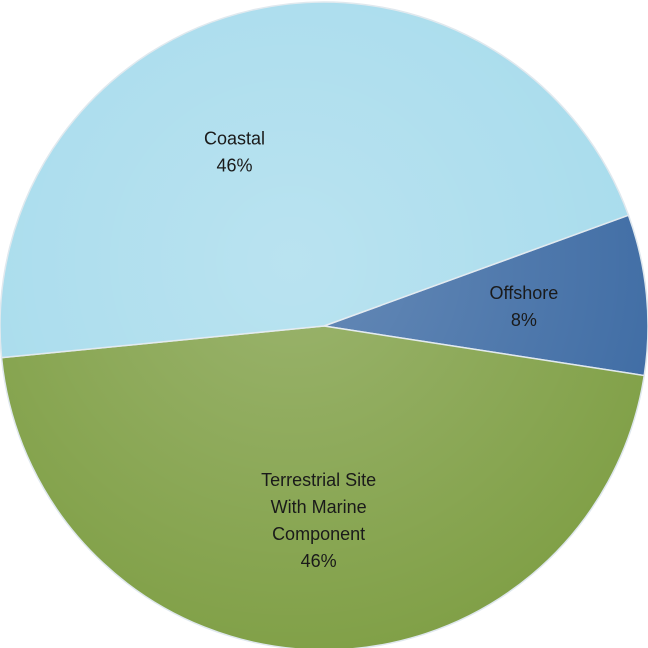 This screenshot has width=648, height=648. Describe the element at coordinates (319, 507) in the screenshot. I see `slice-category-label: With Marine` at that location.